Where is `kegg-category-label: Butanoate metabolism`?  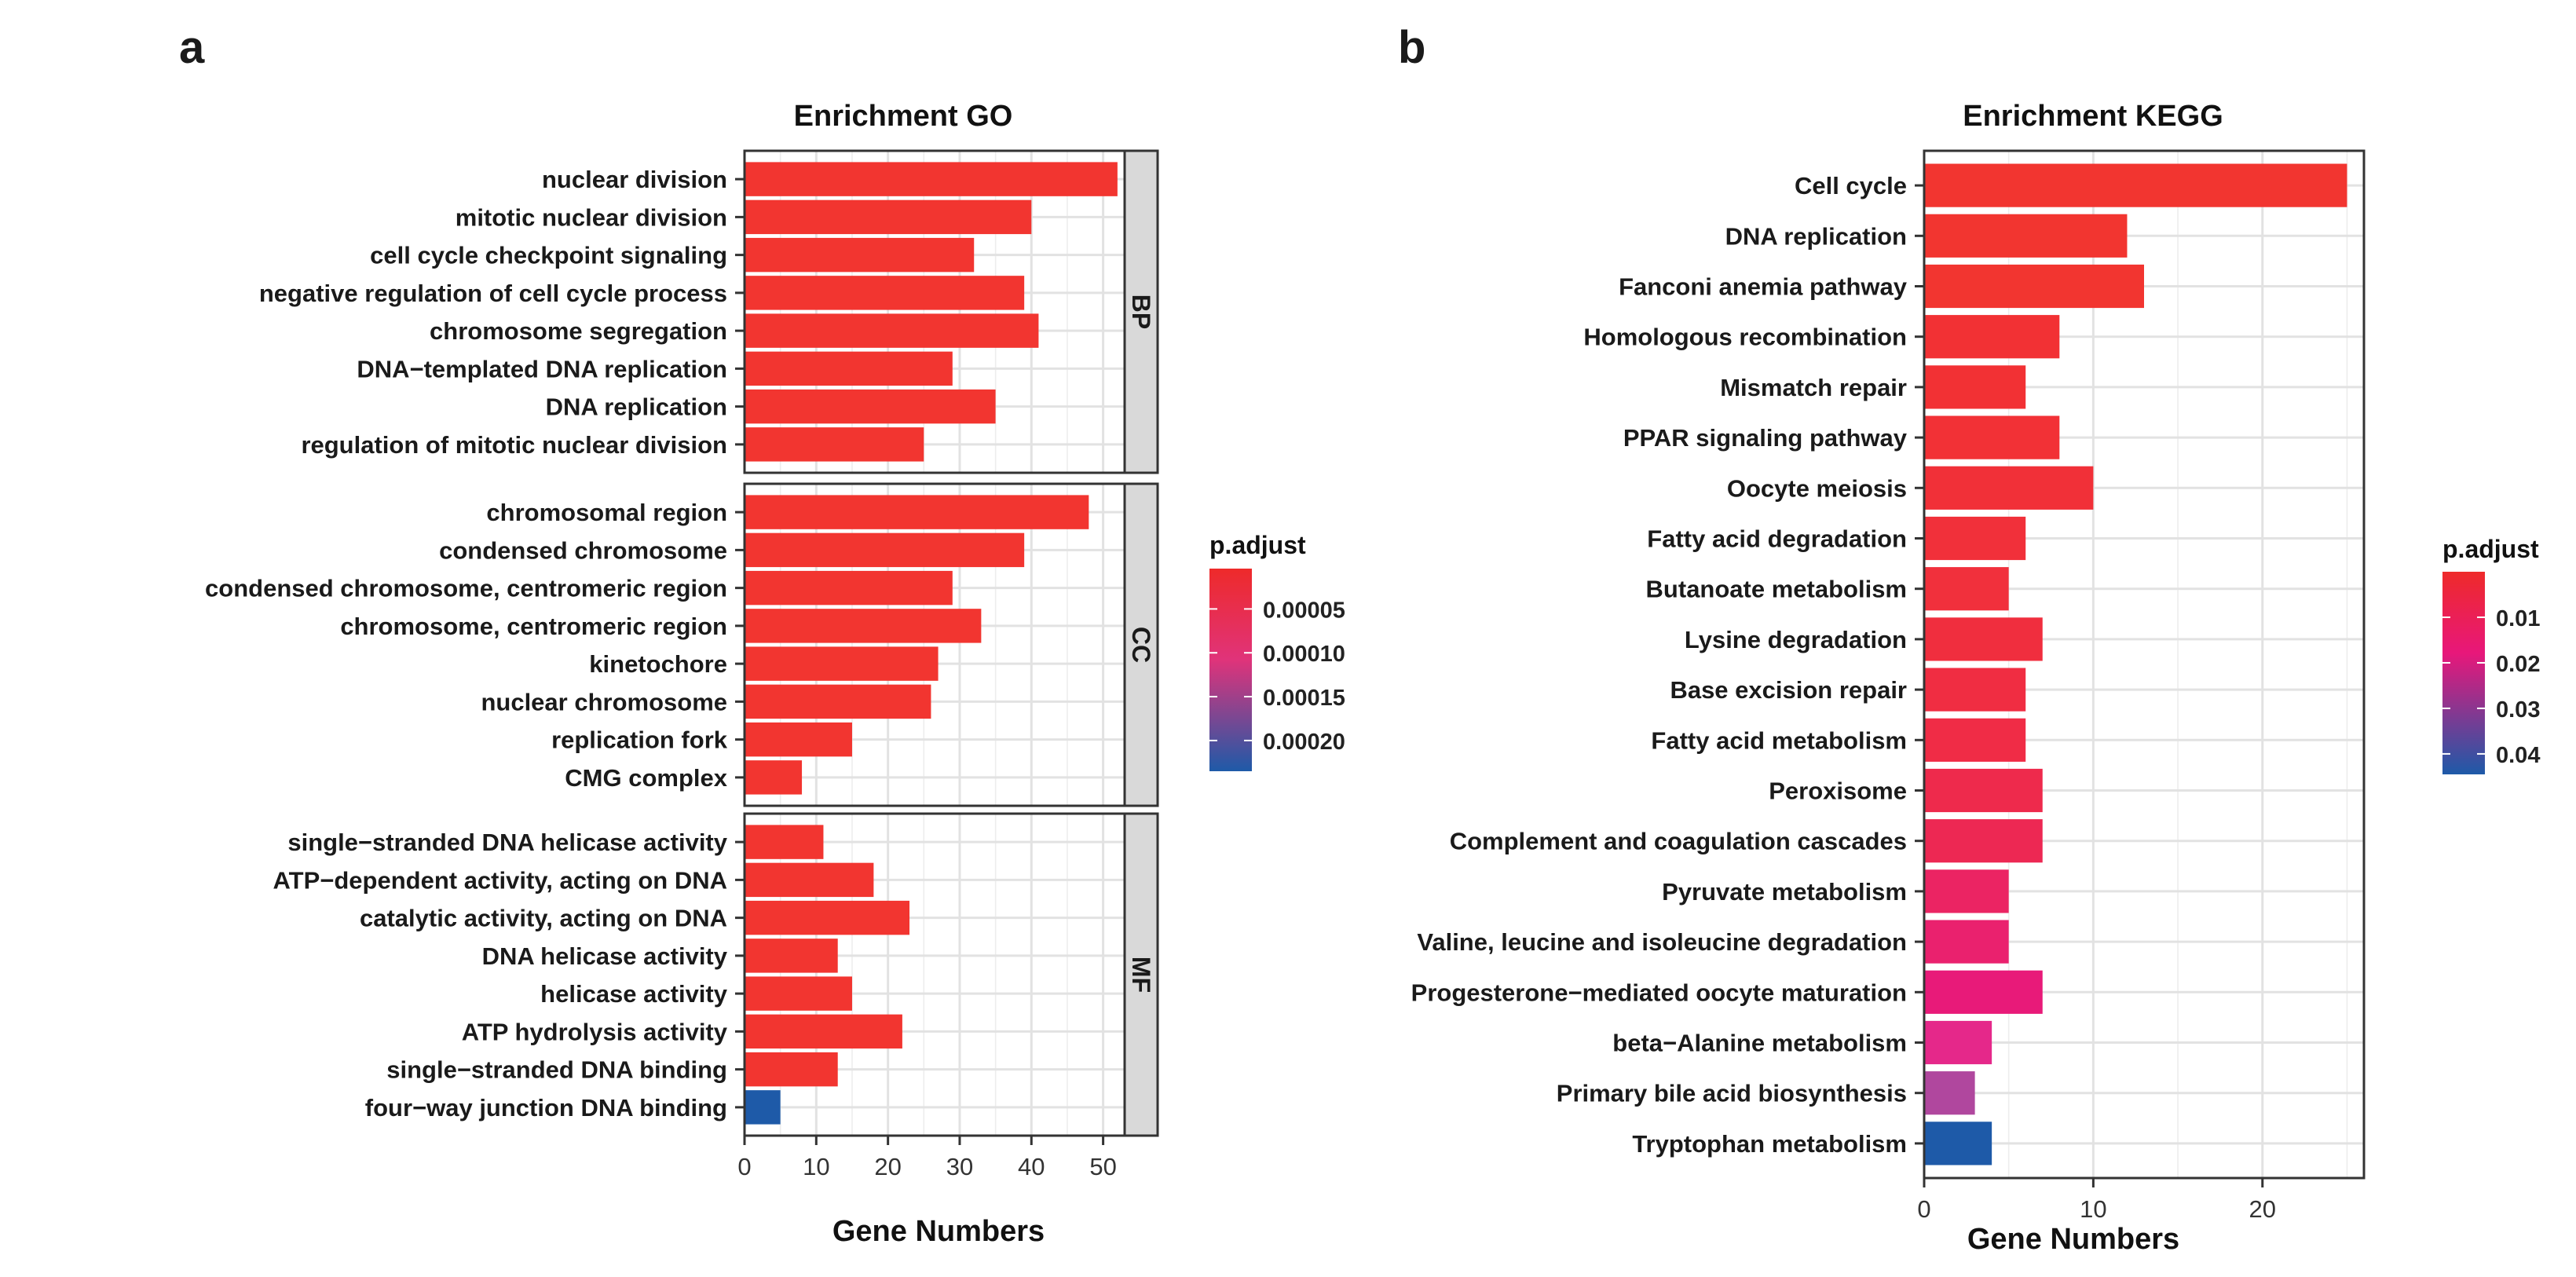
kegg-category-label: Butanoate metabolism is located at coordinates (1777, 589).